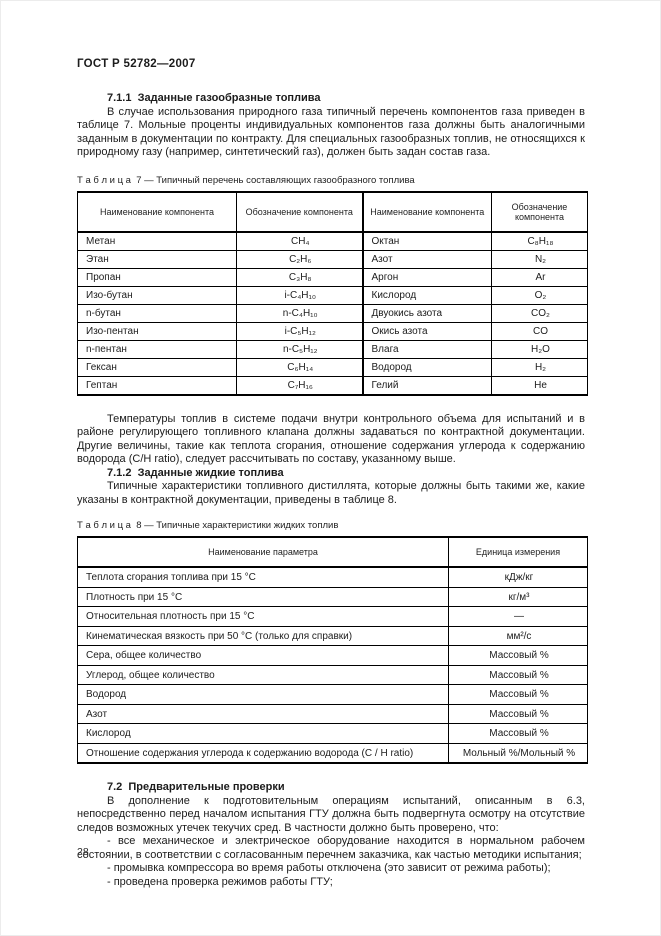 The width and height of the screenshot is (661, 936). Describe the element at coordinates (300, 331) in the screenshot. I see `component-symbol-cell: i-C₅H₁₂` at that location.